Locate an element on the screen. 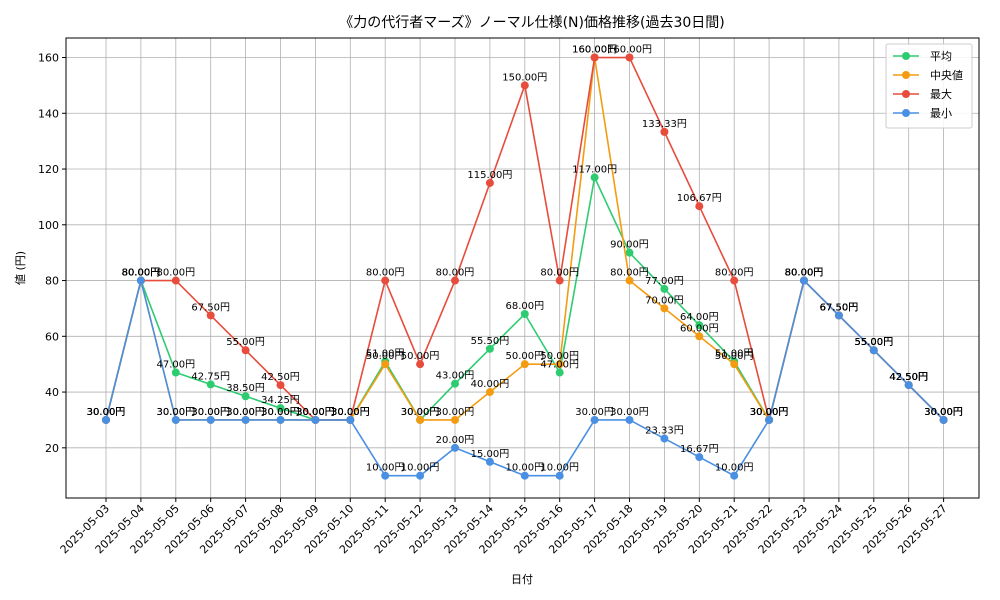  data-label: 60.00円 is located at coordinates (699, 328).